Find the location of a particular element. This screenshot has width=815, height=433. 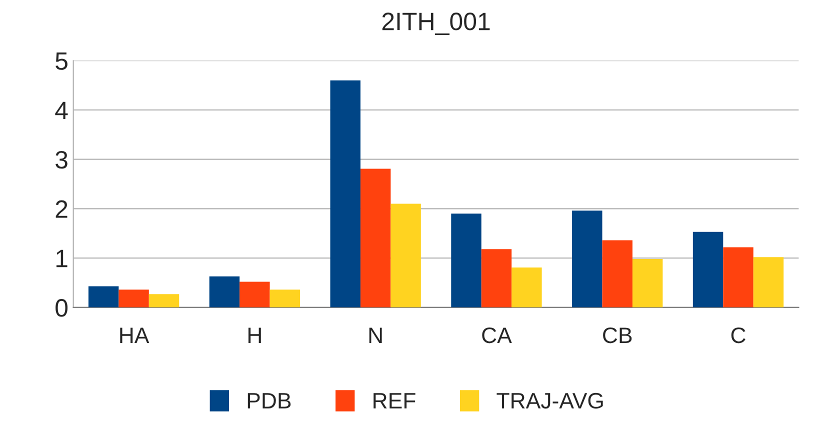

chart-title: 2ITH_001 is located at coordinates (436, 24).